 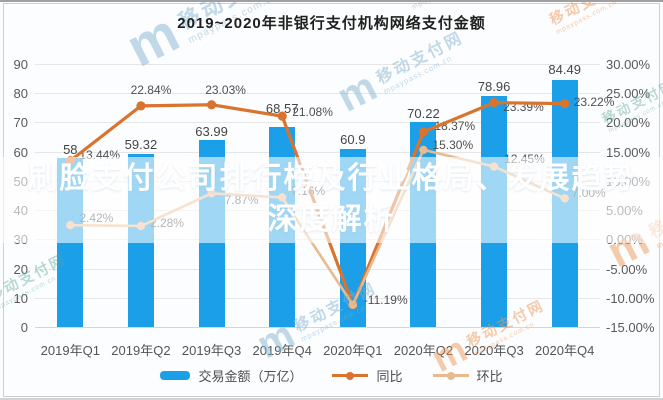 What do you see at coordinates (331, 1) in the screenshot?
I see `top-edge-divider` at bounding box center [331, 1].